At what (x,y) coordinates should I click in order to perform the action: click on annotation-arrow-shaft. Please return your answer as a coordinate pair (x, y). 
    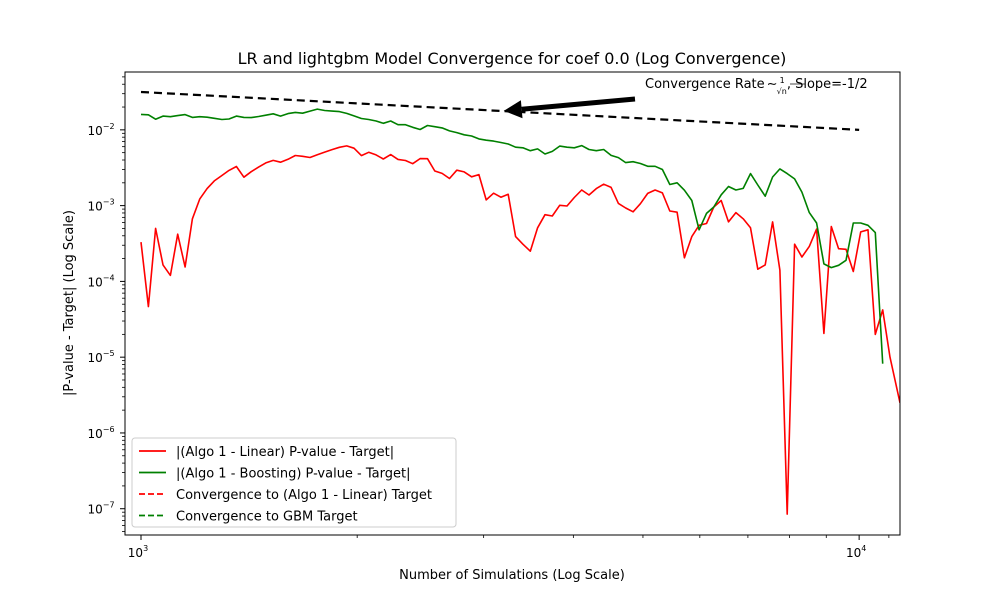
    Looking at the image, I should click on (578, 104).